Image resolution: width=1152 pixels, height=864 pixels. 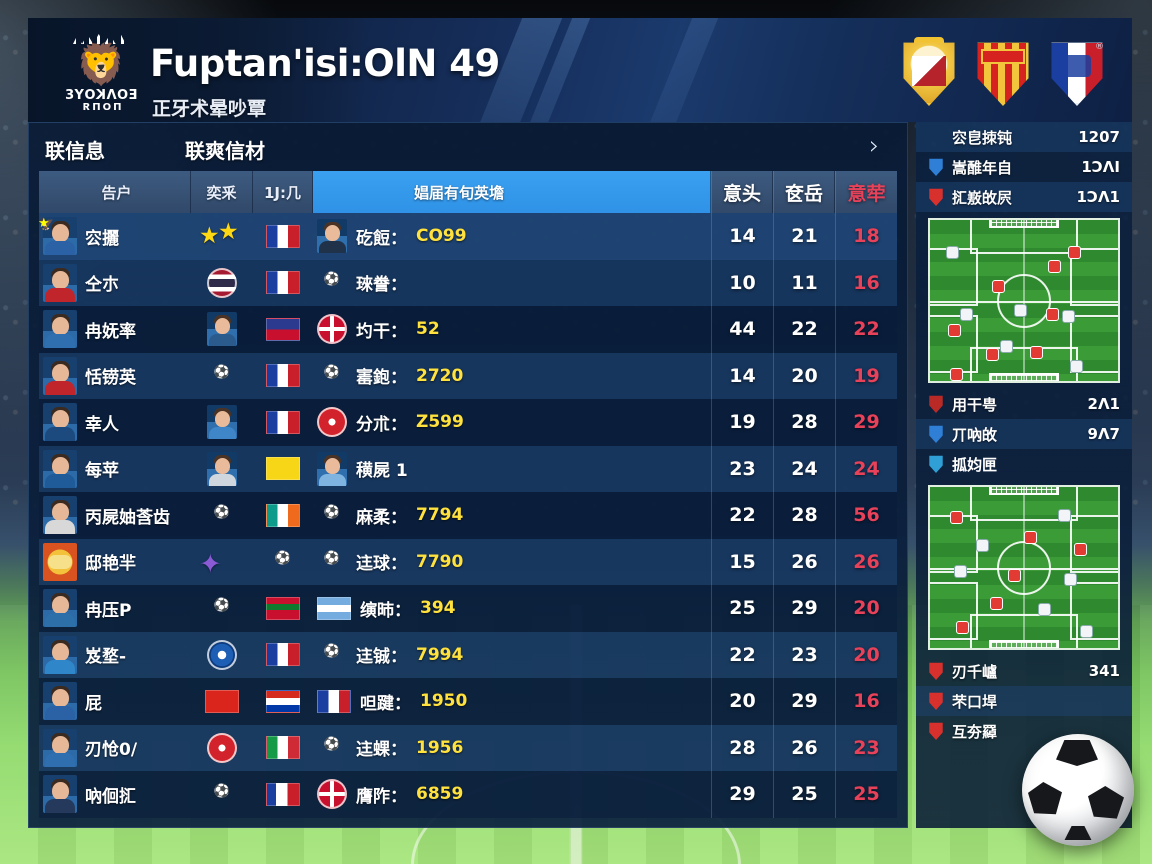 What do you see at coordinates (115, 422) in the screenshot?
I see `cell-player: 幸人` at bounding box center [115, 422].